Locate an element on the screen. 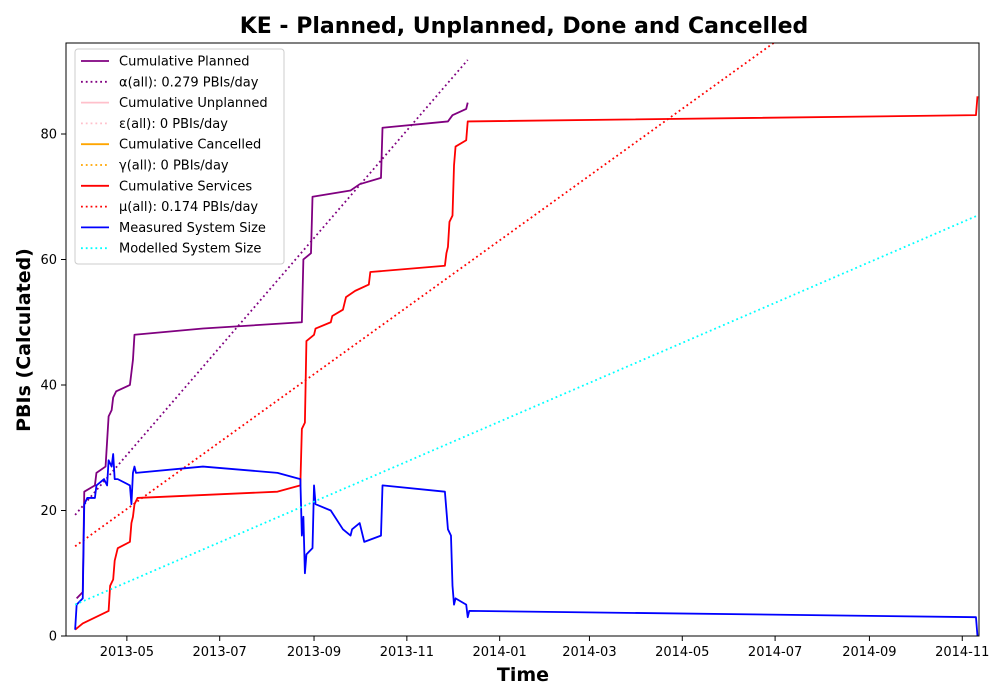  legend-entry-all-0-pbis-day: γ(all): 0 PBIs/day is located at coordinates (174, 166).